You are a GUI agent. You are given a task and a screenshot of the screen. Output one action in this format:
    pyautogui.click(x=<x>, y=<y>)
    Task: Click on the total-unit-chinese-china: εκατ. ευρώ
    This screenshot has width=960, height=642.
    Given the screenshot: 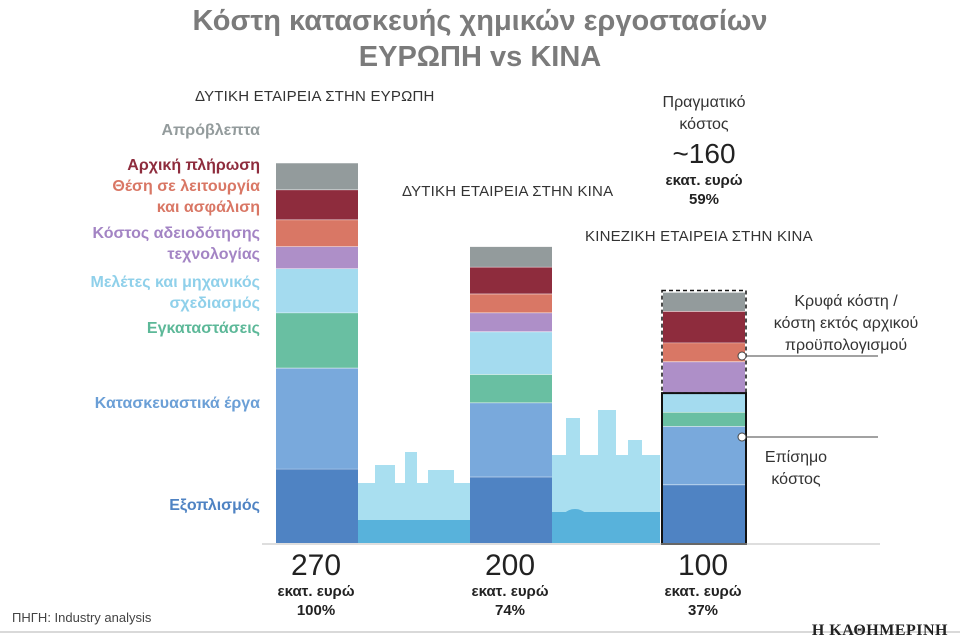 What is the action you would take?
    pyautogui.click(x=703, y=591)
    